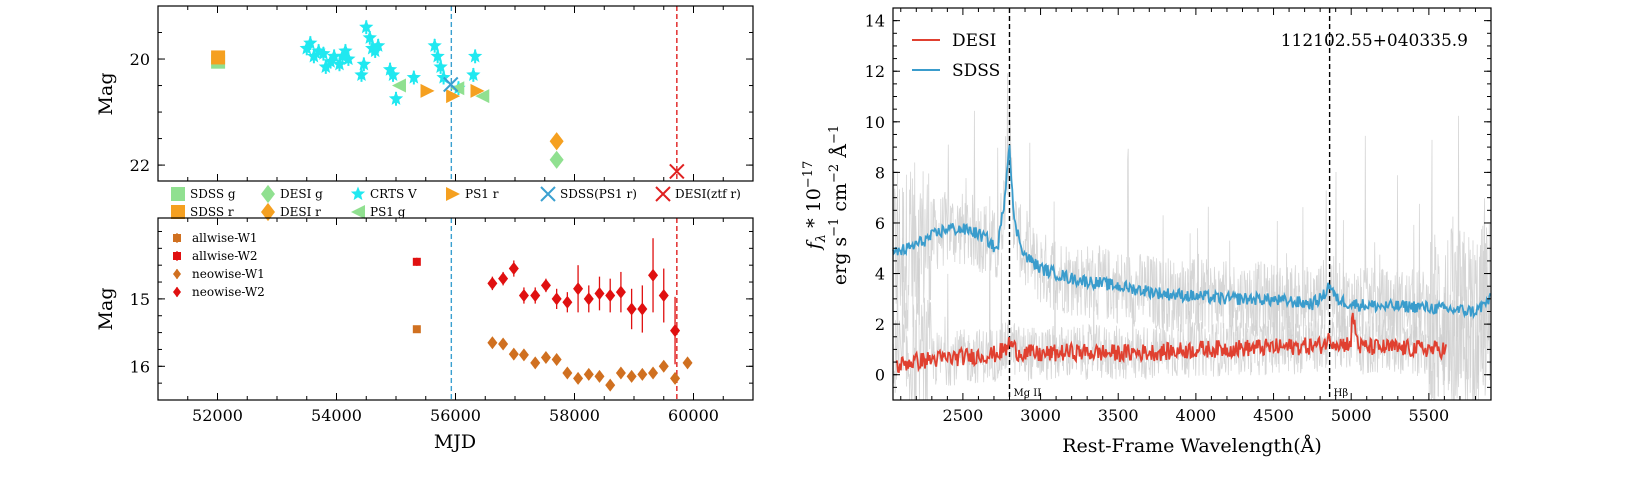 The image size is (1627, 488). I want to click on wavelength-x-axis-label: Rest-Frame Wavelength(Å), so click(1192, 446).